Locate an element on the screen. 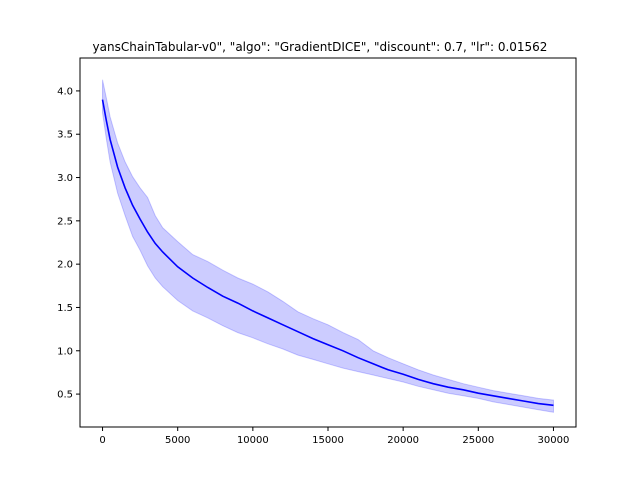 This screenshot has height=480, width=640. y-tick-label: 1.0 is located at coordinates (65, 351).